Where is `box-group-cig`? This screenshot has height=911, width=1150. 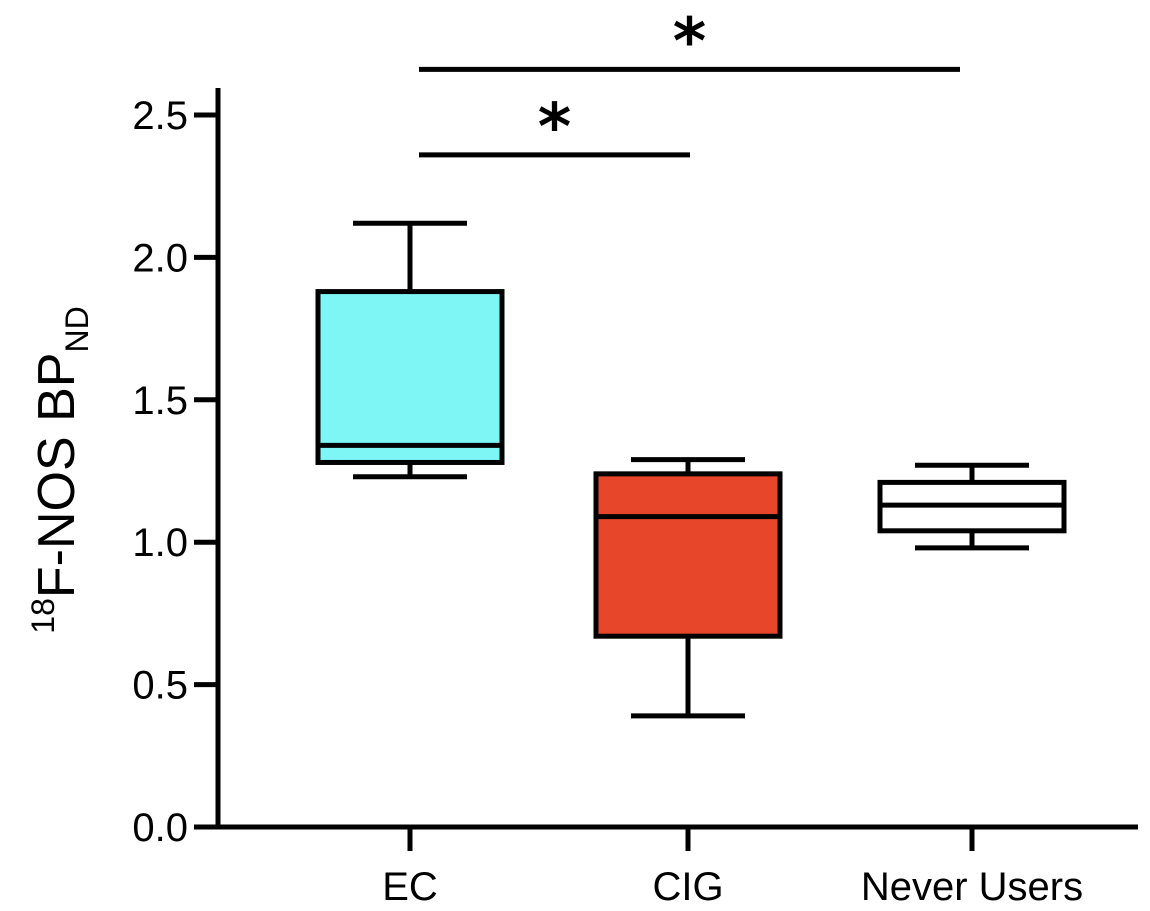
box-group-cig is located at coordinates (688, 588).